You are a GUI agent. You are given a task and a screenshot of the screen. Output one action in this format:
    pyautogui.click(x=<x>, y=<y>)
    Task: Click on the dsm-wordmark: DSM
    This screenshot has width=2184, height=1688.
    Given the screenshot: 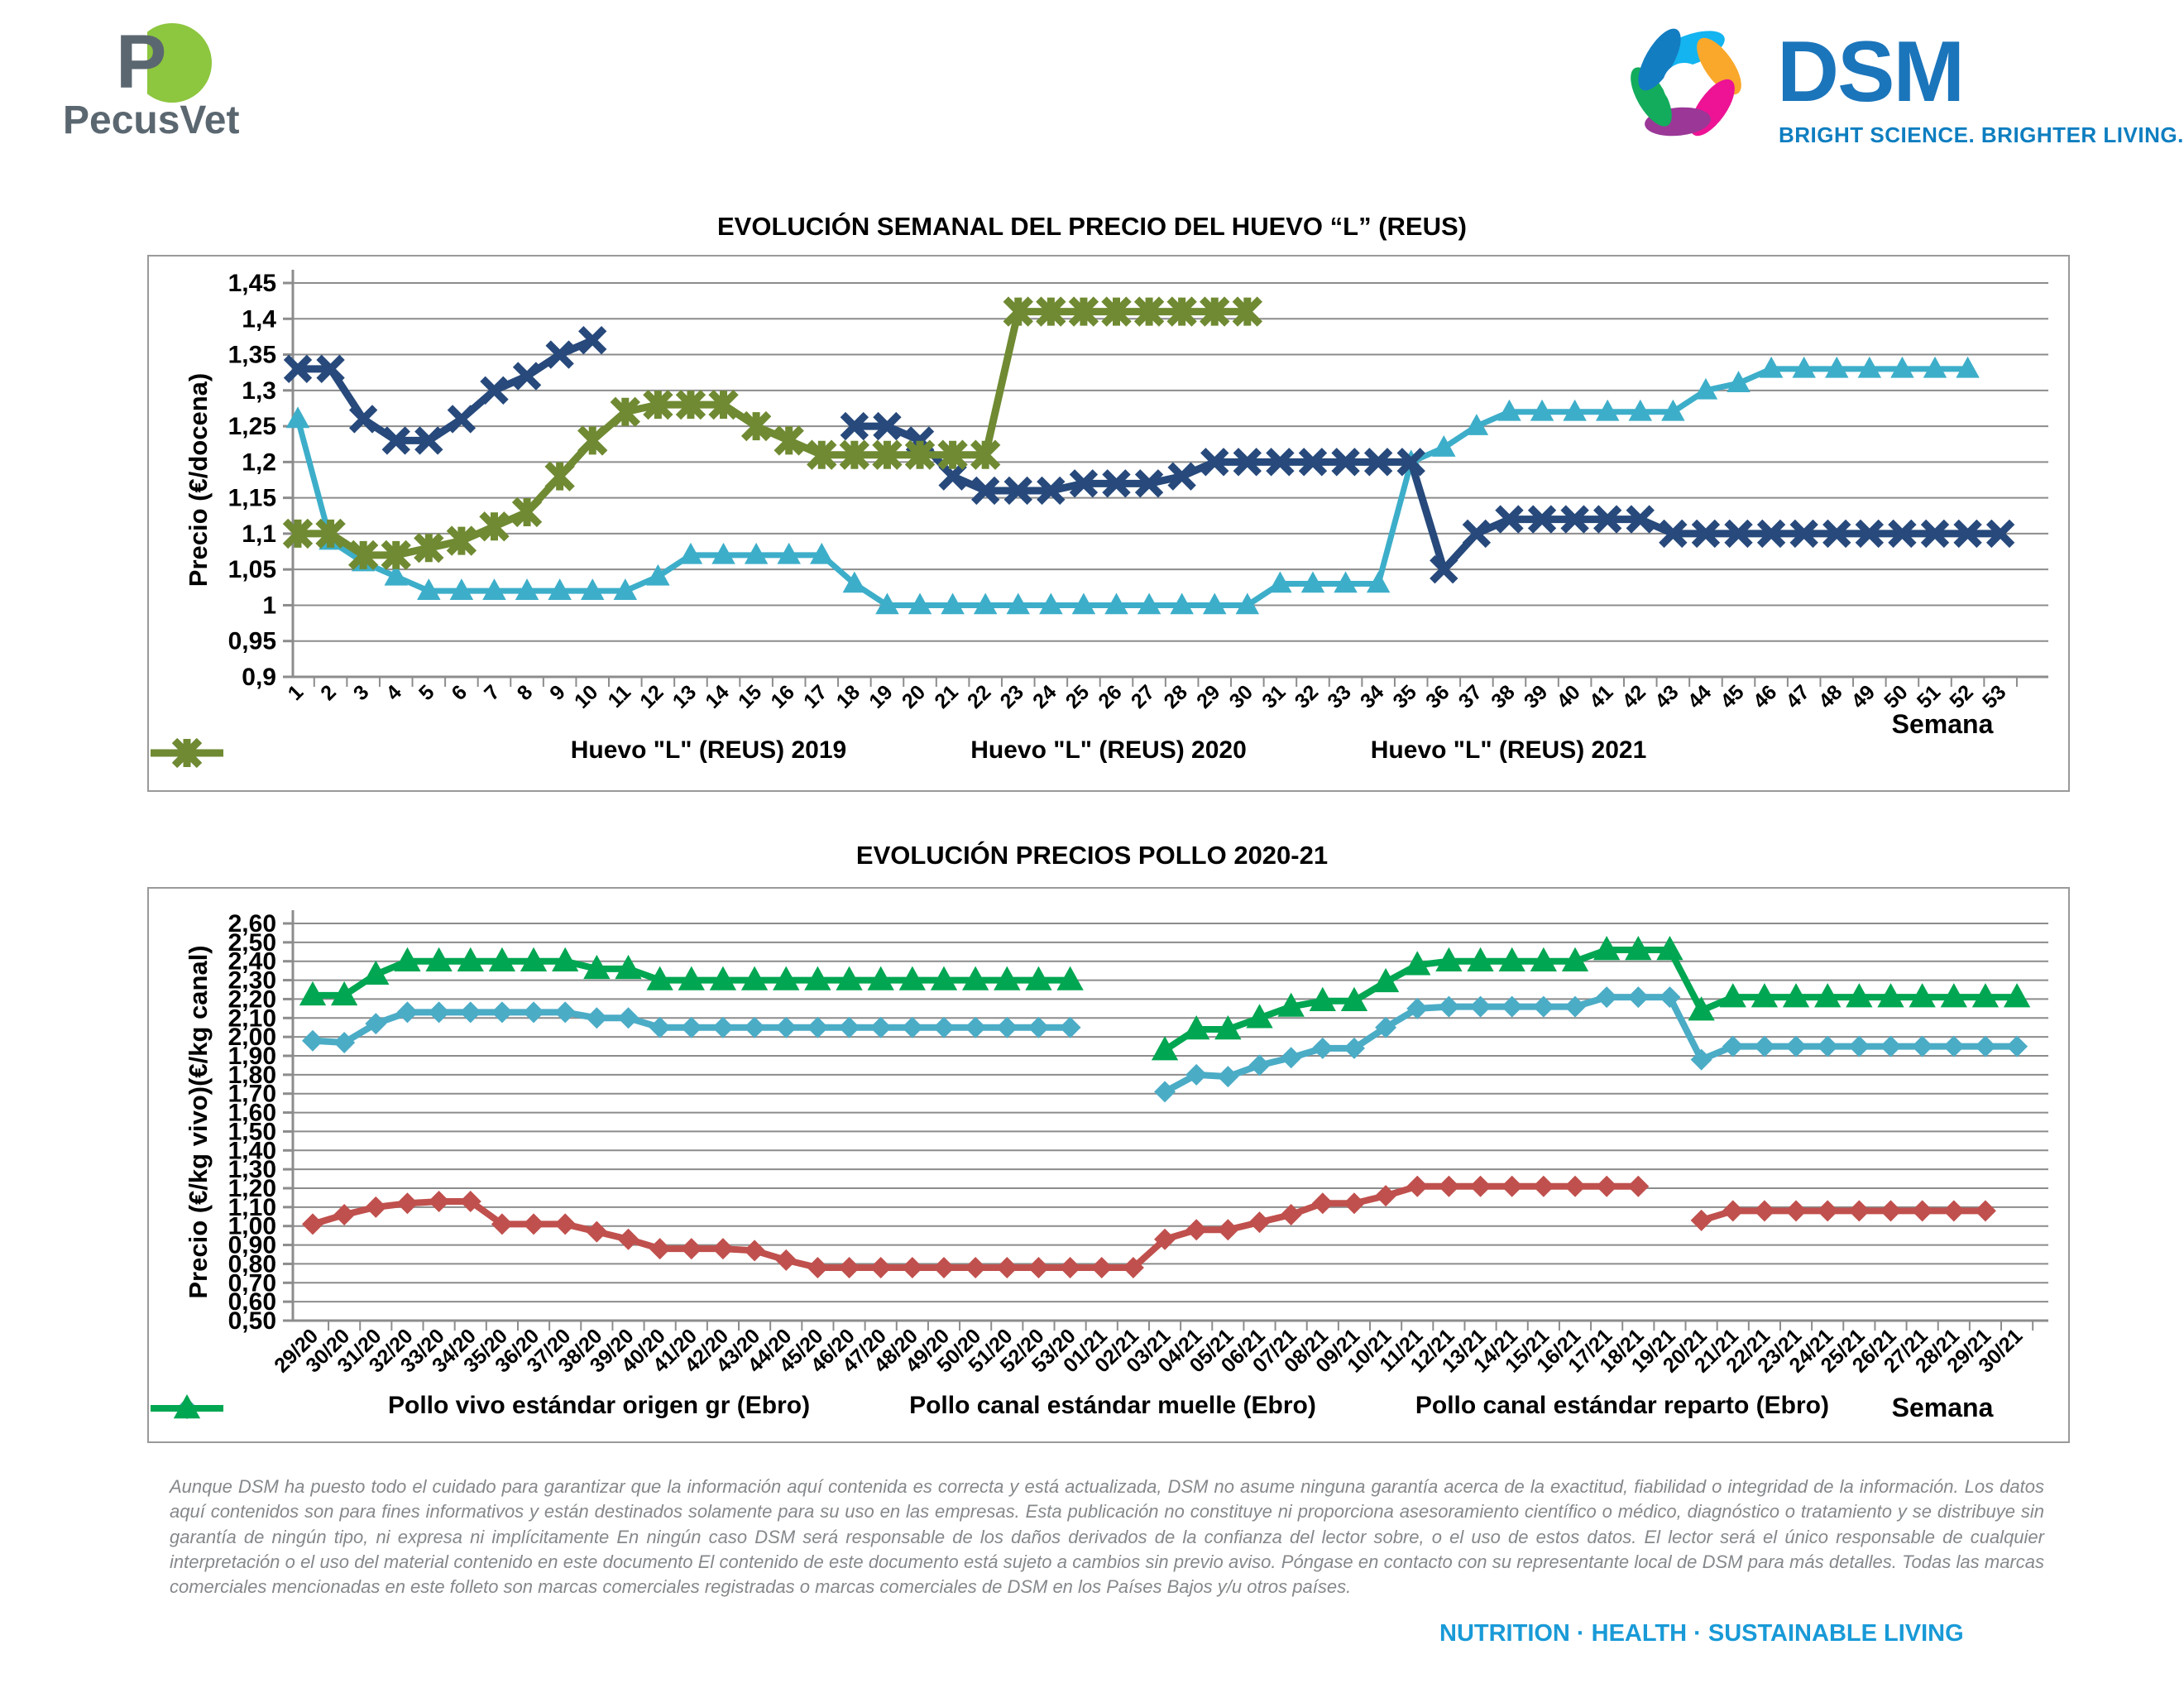 What is the action you would take?
    pyautogui.click(x=1871, y=72)
    